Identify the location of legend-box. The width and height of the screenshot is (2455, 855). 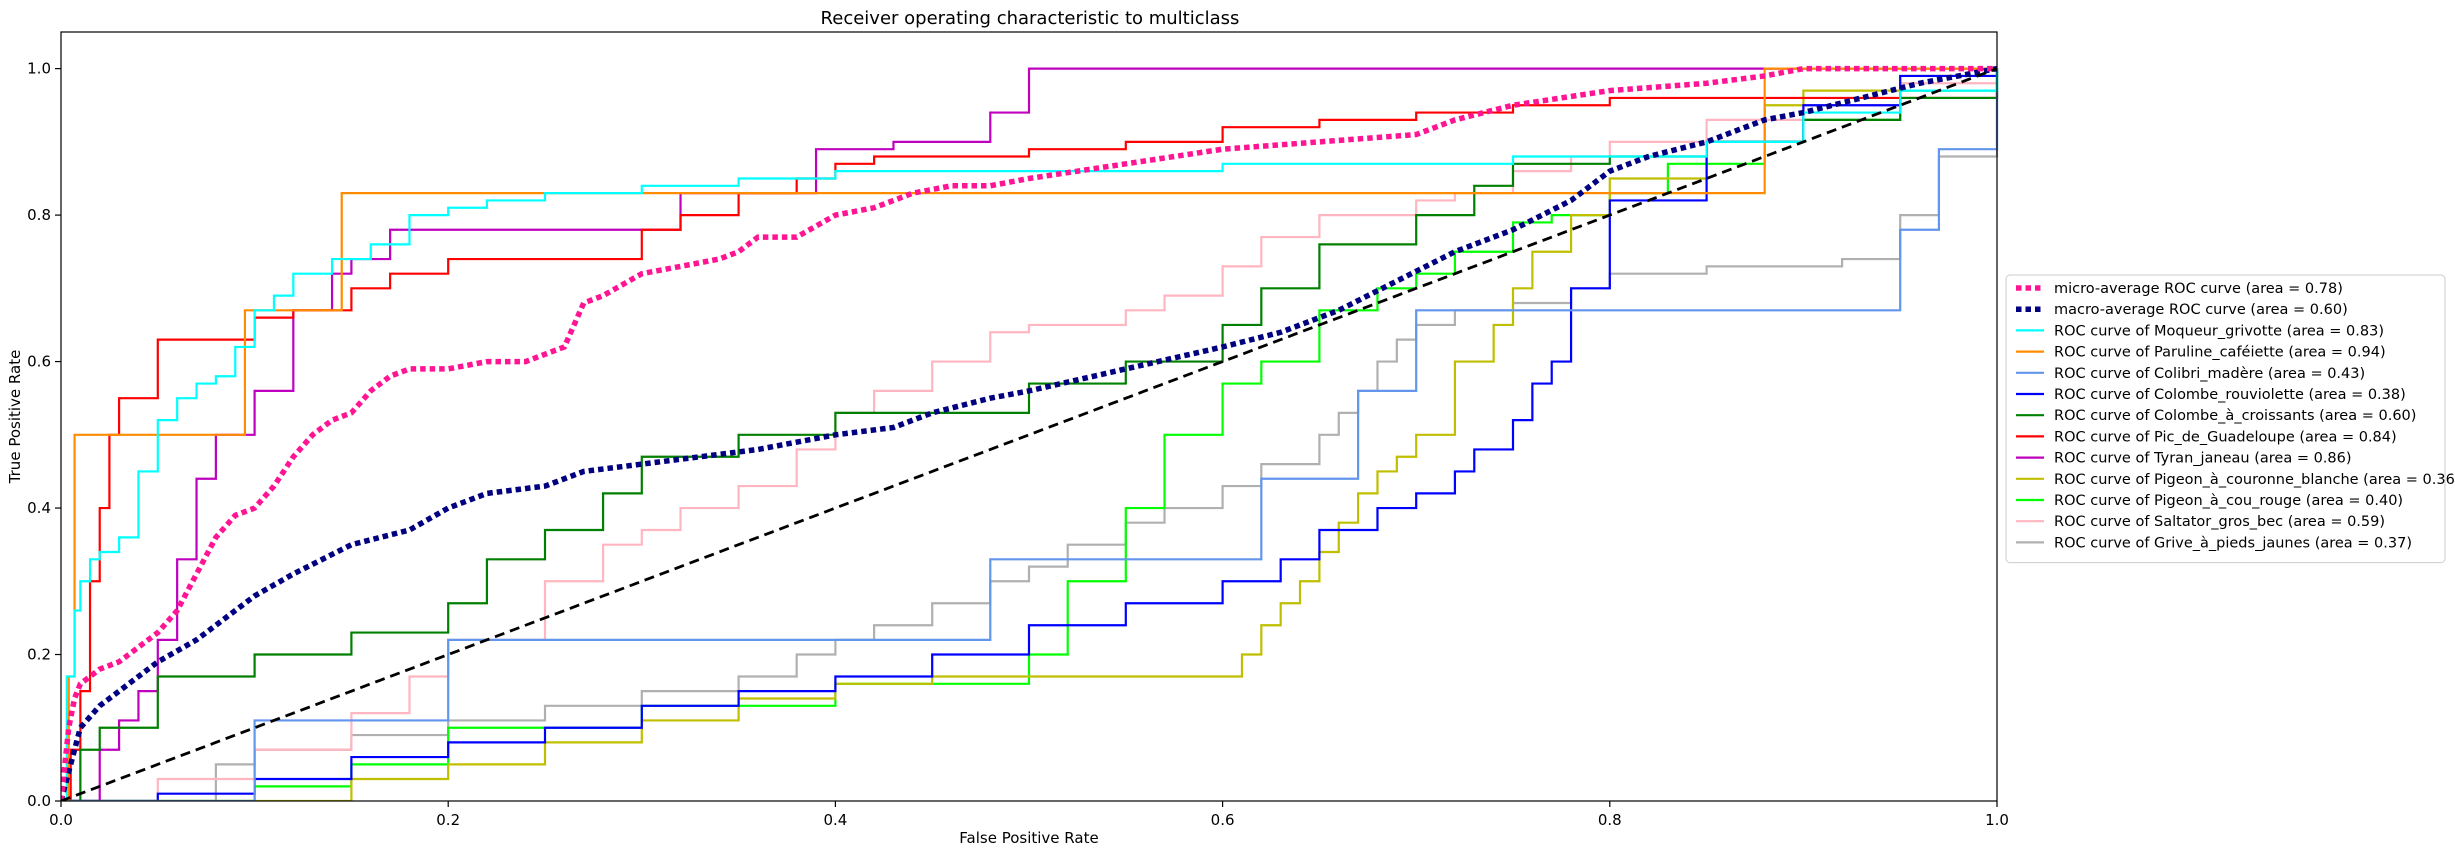
(2225, 419).